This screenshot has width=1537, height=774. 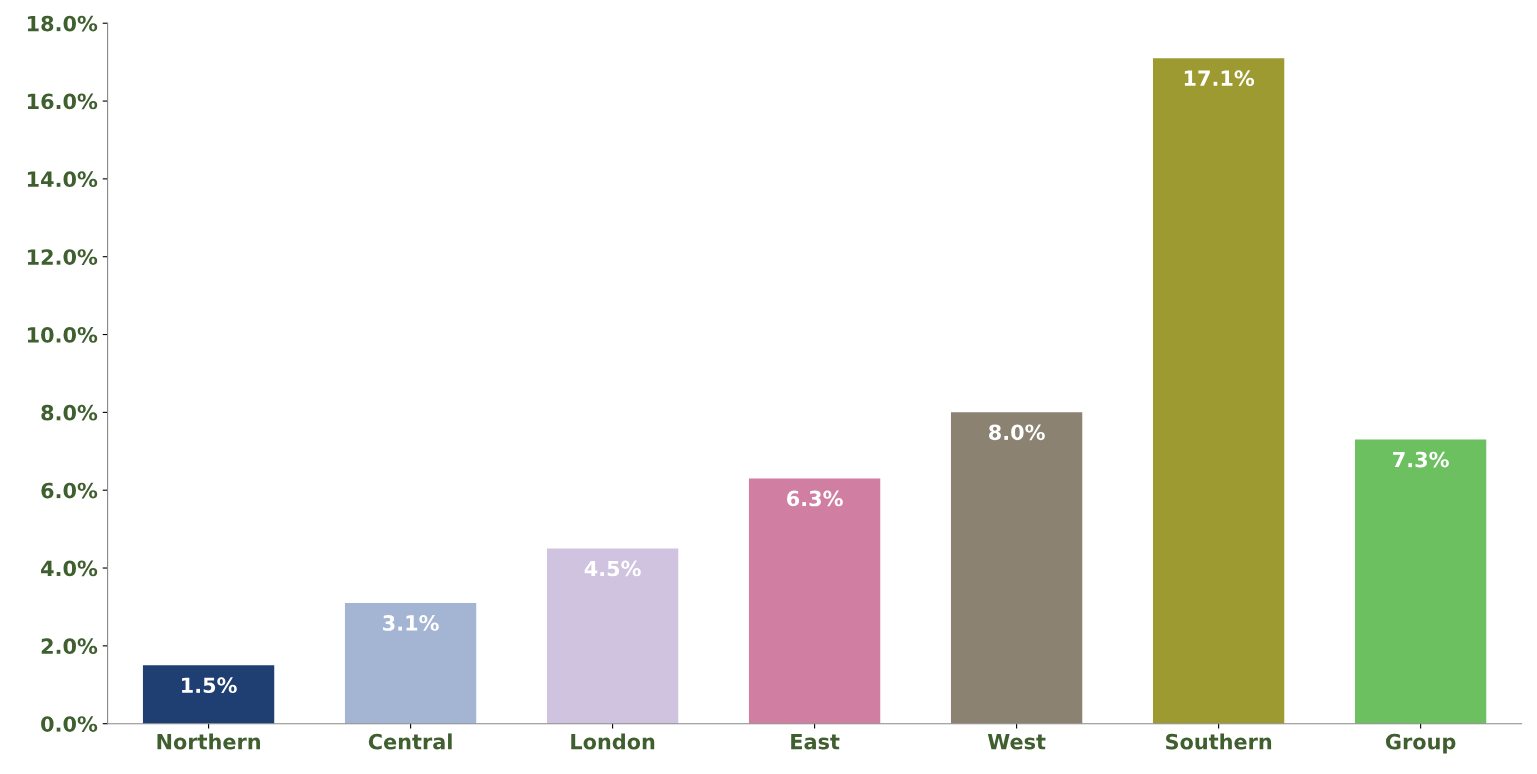 I want to click on x-tick-label: Central, so click(x=410, y=741).